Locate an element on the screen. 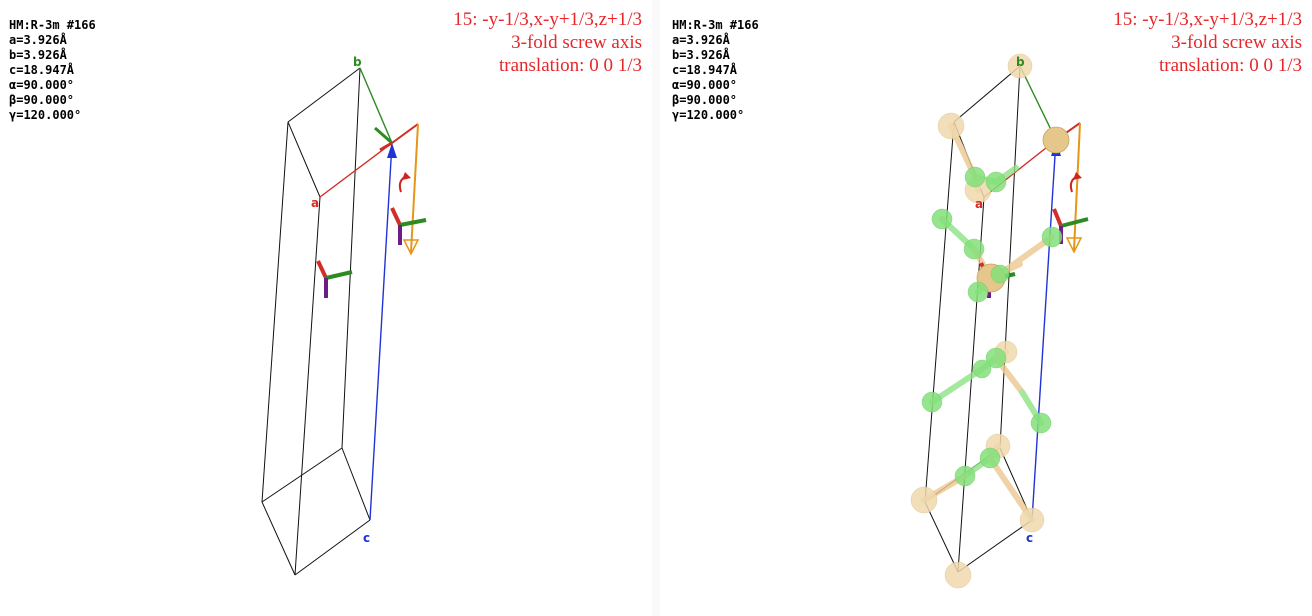 The height and width of the screenshot is (616, 1312). small-atoms is located at coordinates (992, 326).